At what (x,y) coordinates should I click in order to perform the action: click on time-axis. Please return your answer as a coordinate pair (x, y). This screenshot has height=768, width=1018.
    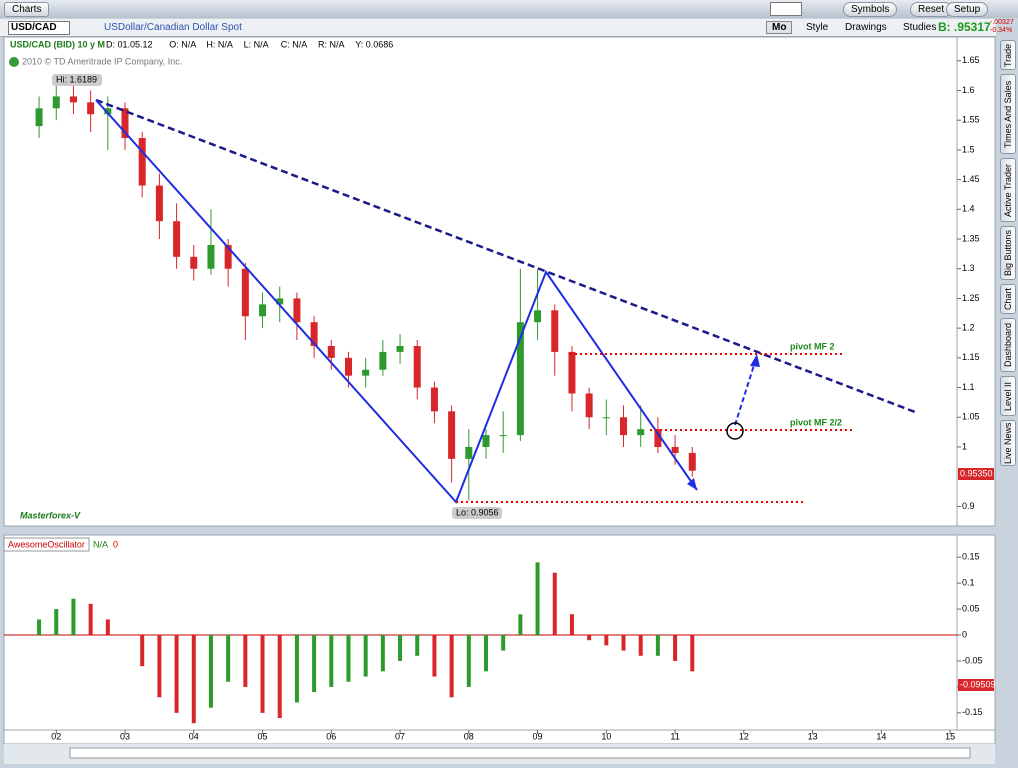
    Looking at the image, I should click on (499, 737).